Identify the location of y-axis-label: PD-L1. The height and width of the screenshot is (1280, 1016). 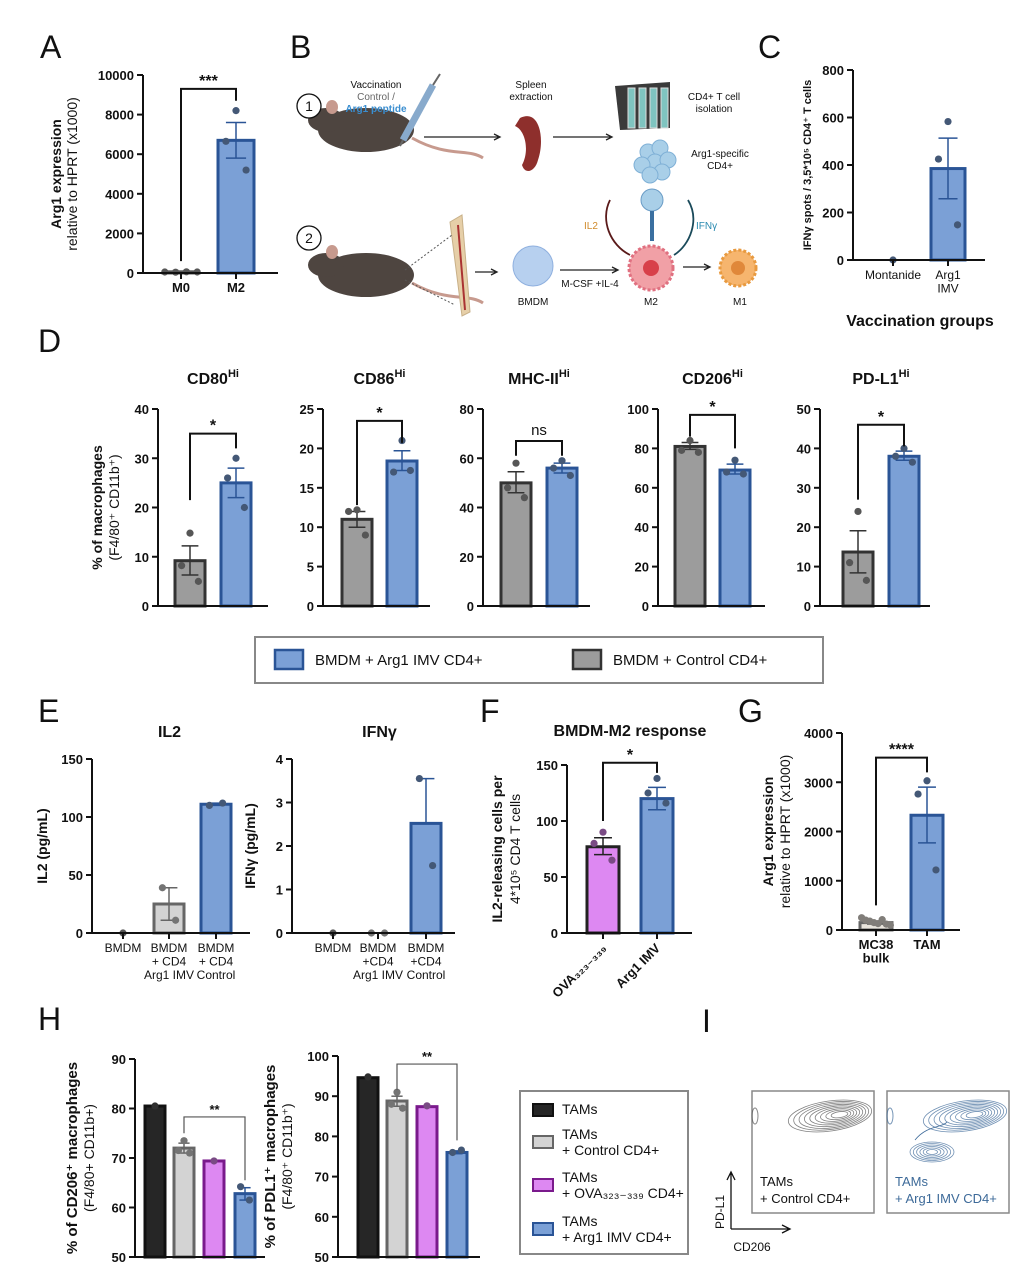
(720, 1212).